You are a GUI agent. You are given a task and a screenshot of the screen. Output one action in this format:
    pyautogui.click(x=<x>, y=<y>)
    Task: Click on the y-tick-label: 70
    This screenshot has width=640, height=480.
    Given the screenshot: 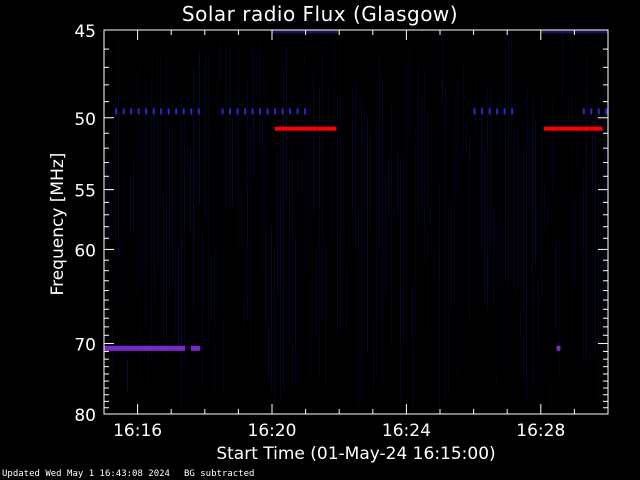 What is the action you would take?
    pyautogui.click(x=85, y=345)
    